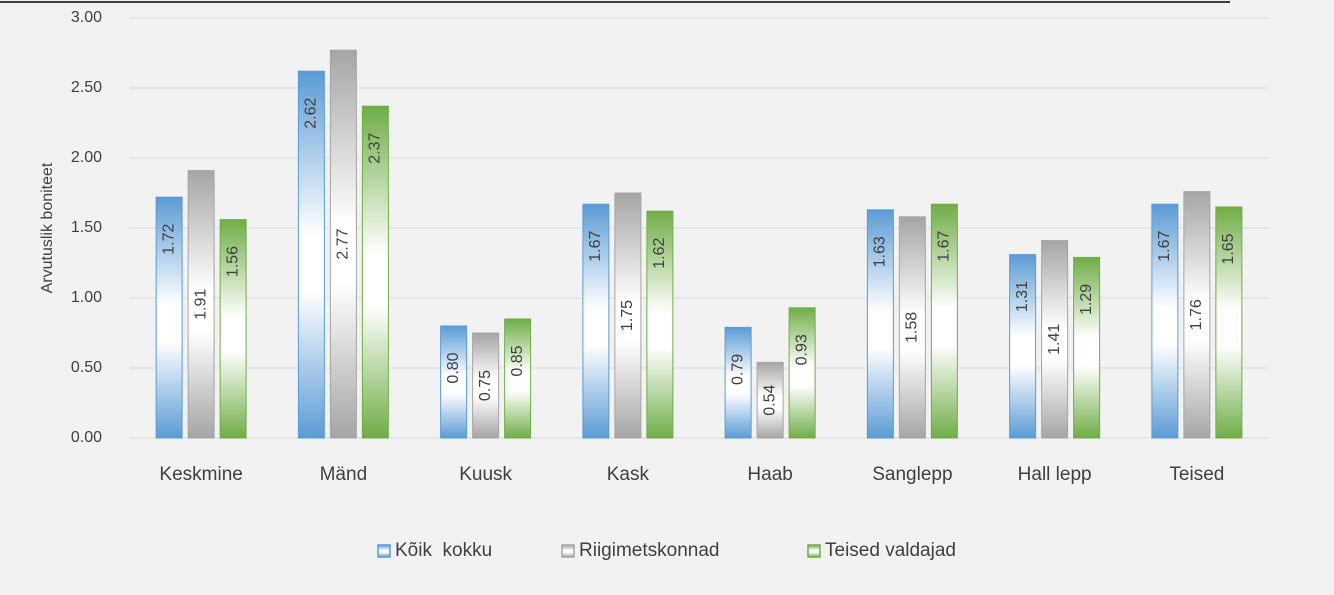 The height and width of the screenshot is (595, 1334). I want to click on value-label: 1.75, so click(627, 315).